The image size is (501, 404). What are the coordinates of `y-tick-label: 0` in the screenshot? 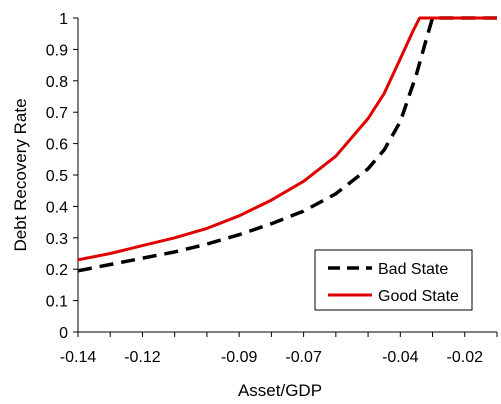 It's located at (63, 333).